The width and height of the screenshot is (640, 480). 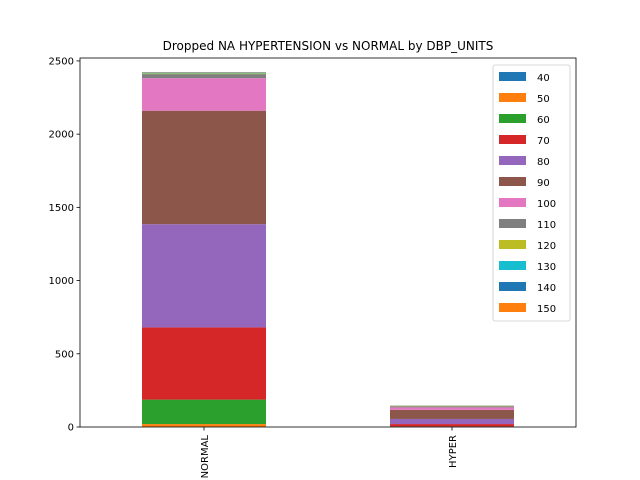 I want to click on legend-label-100: 100, so click(x=546, y=204).